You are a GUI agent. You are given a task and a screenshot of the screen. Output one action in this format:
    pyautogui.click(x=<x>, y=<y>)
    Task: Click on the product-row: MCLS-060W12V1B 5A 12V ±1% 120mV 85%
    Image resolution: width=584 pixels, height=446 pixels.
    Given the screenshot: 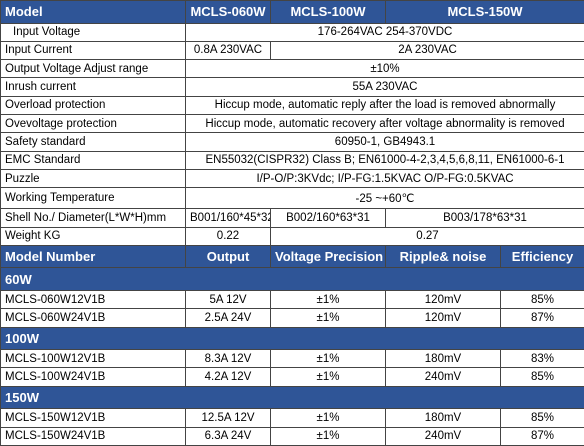 What is the action you would take?
    pyautogui.click(x=292, y=299)
    